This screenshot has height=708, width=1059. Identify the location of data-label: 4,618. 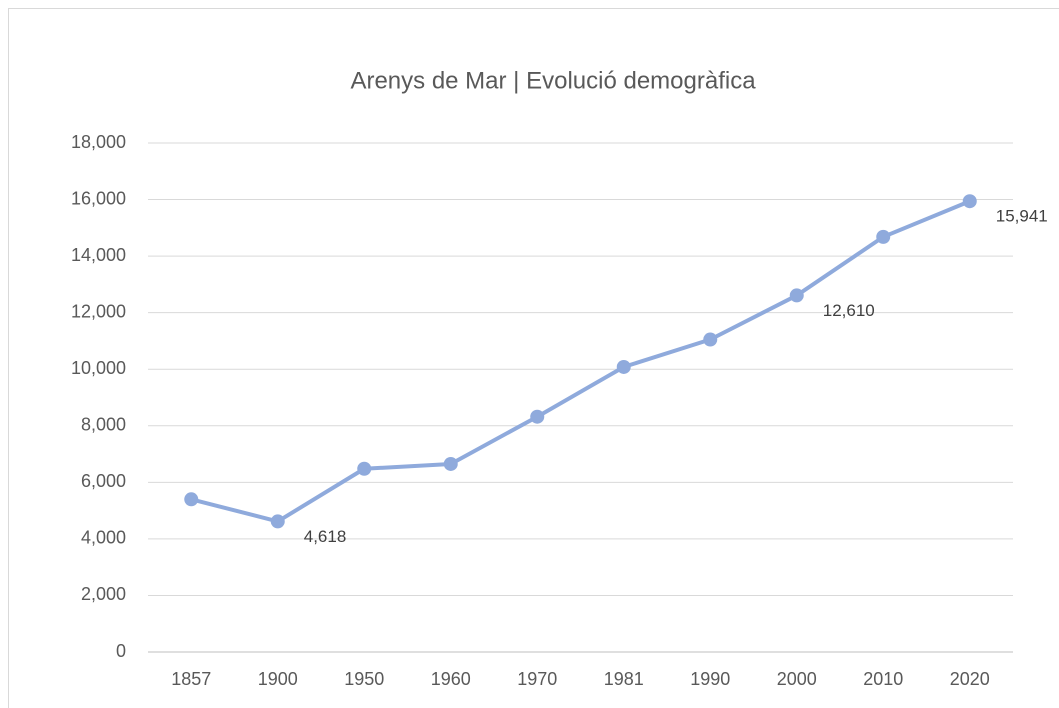
(325, 536).